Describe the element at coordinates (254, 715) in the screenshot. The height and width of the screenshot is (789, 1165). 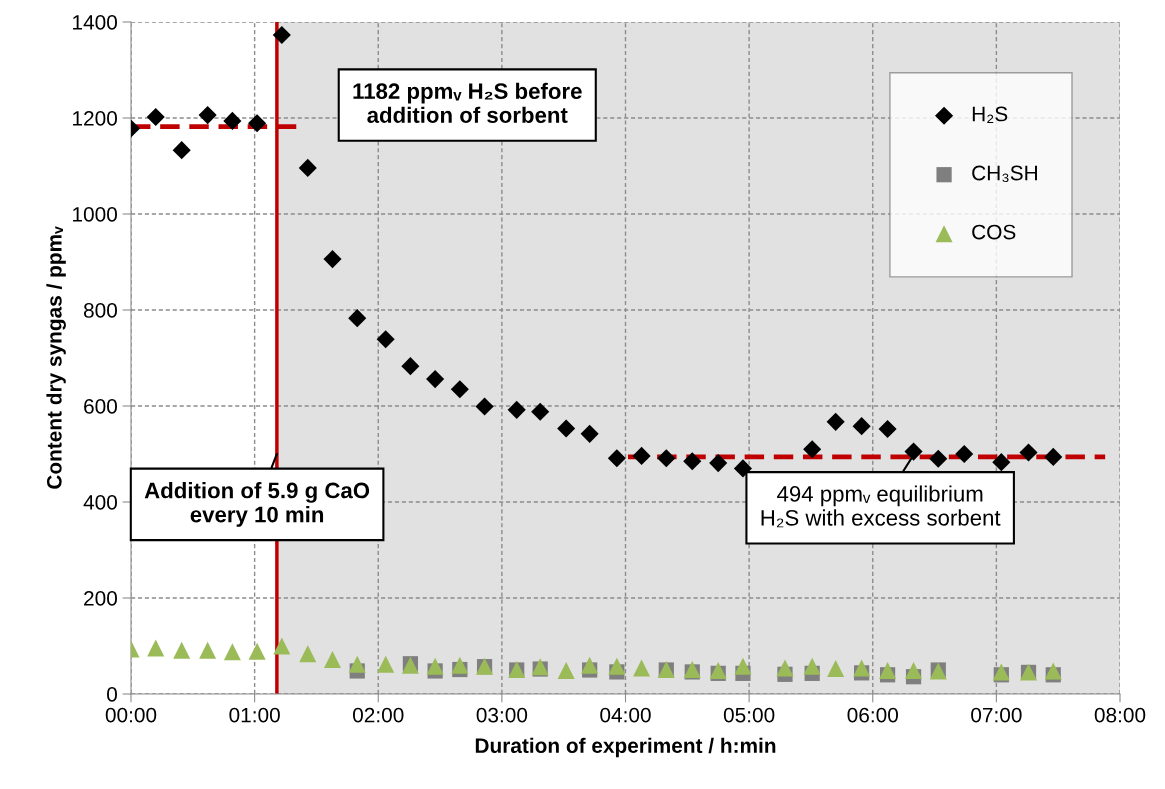
I see `x-tick-label: 01:00` at that location.